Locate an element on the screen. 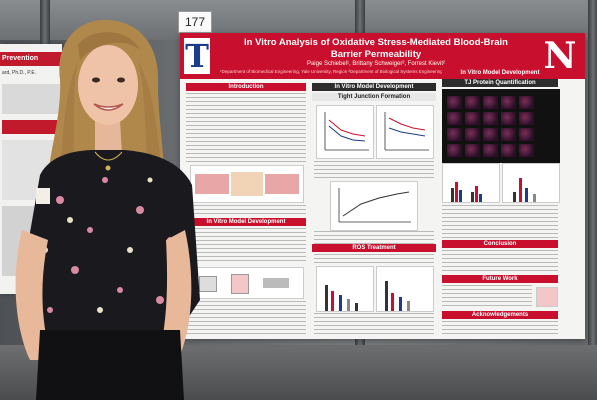  necklace is located at coordinates (108, 156).